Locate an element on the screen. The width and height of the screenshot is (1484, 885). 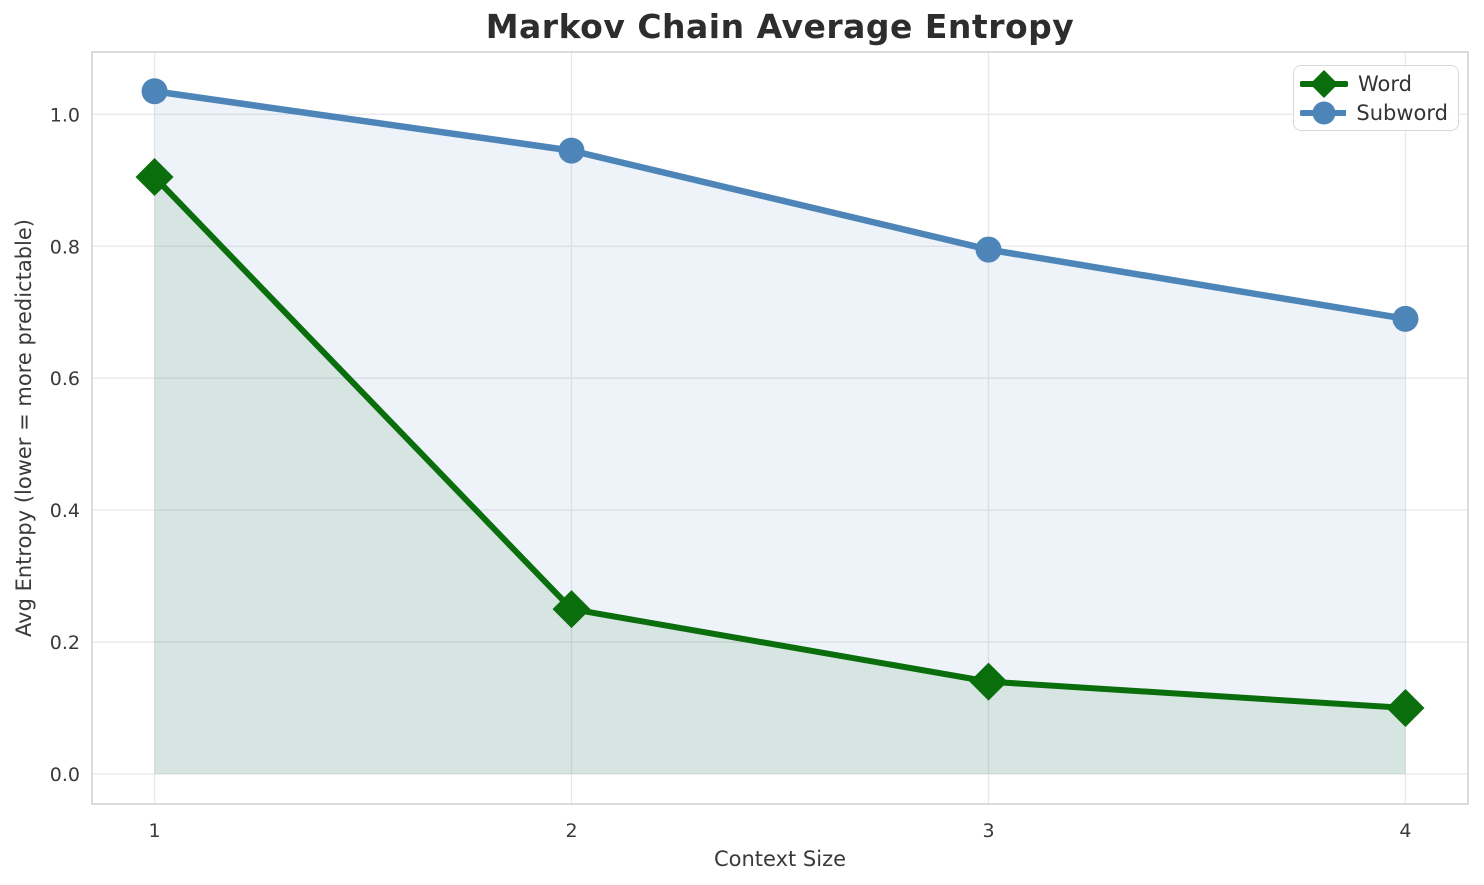
y-tick-label: 0.2 is located at coordinates (65, 643).